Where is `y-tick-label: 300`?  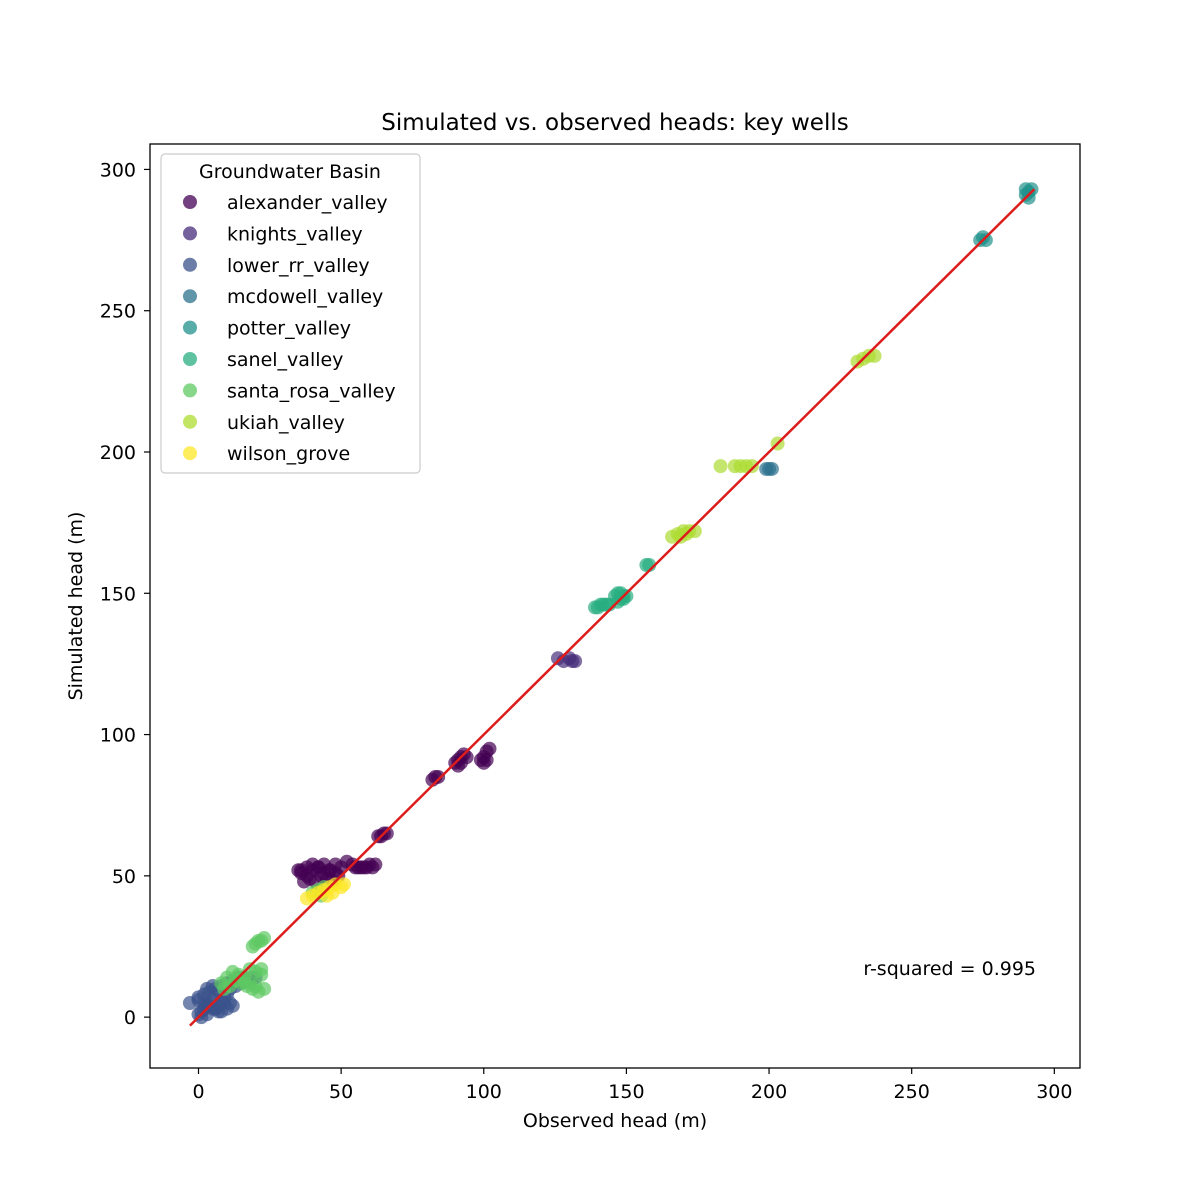 y-tick-label: 300 is located at coordinates (118, 170).